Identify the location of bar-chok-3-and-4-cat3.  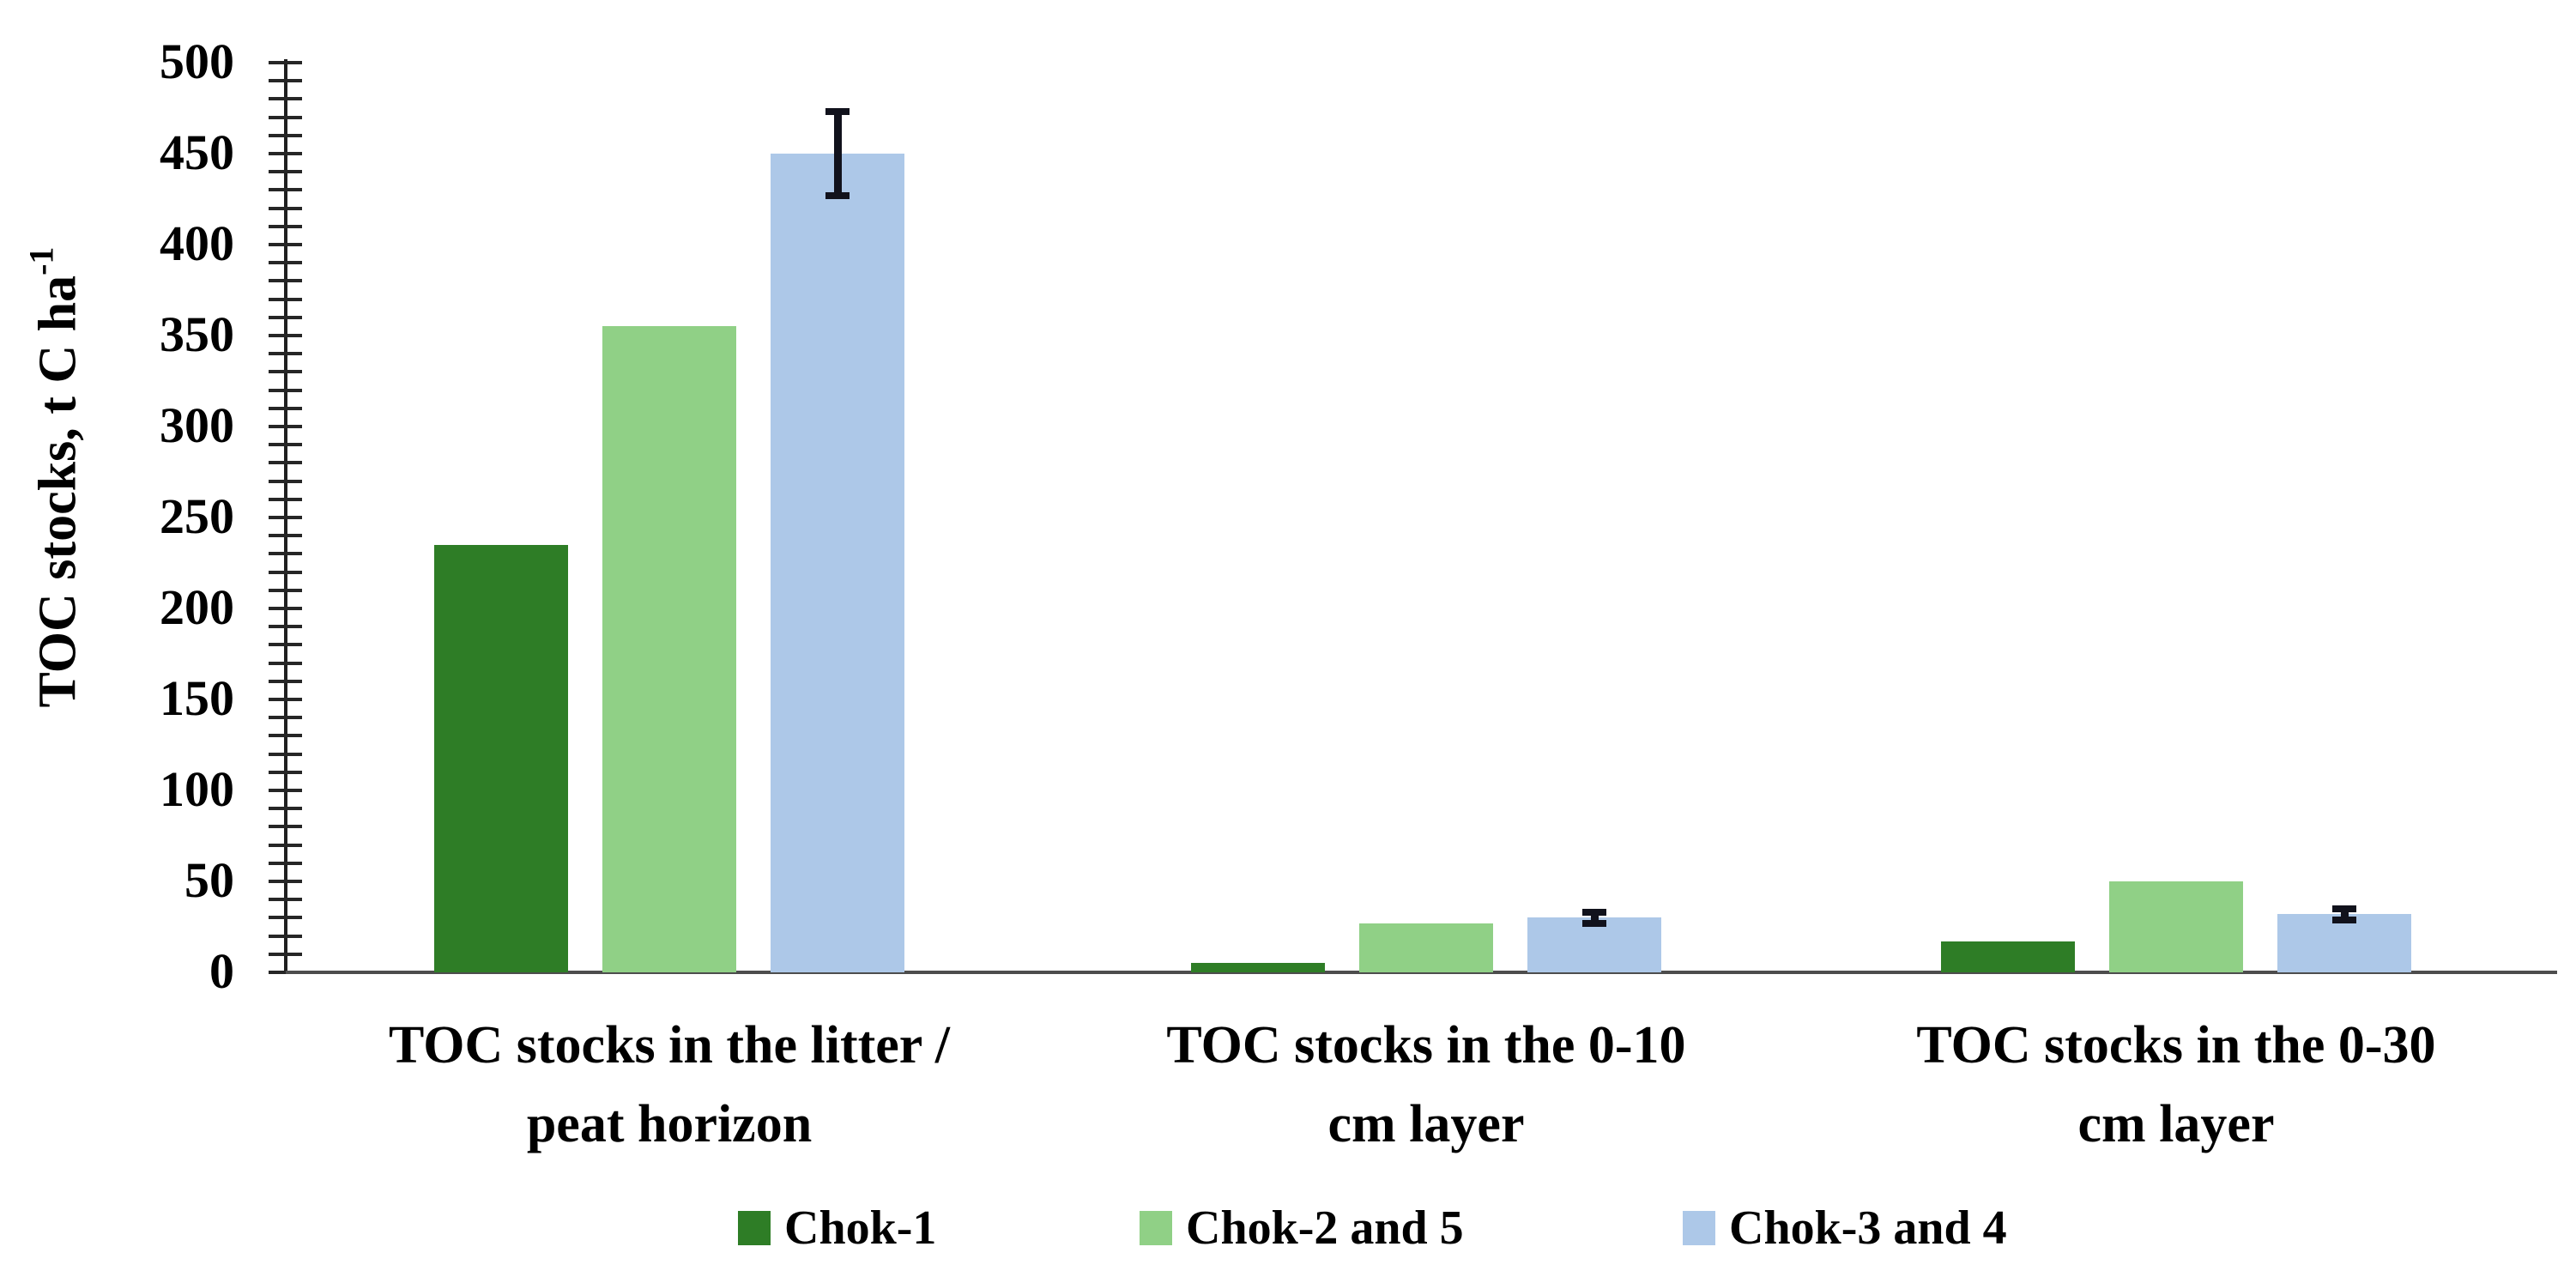
(2344, 943).